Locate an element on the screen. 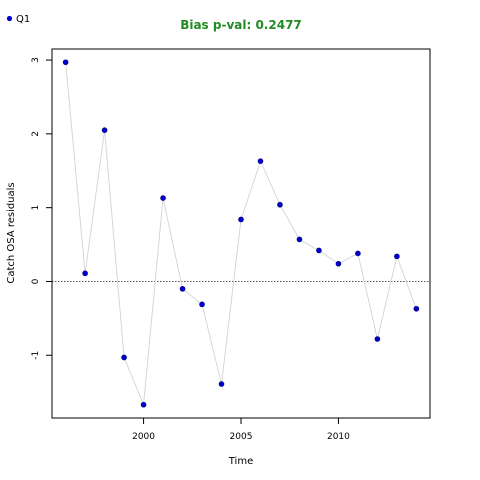 Image resolution: width=480 pixels, height=480 pixels. chart-title: Bias p-val: 0.2477 is located at coordinates (241, 25).